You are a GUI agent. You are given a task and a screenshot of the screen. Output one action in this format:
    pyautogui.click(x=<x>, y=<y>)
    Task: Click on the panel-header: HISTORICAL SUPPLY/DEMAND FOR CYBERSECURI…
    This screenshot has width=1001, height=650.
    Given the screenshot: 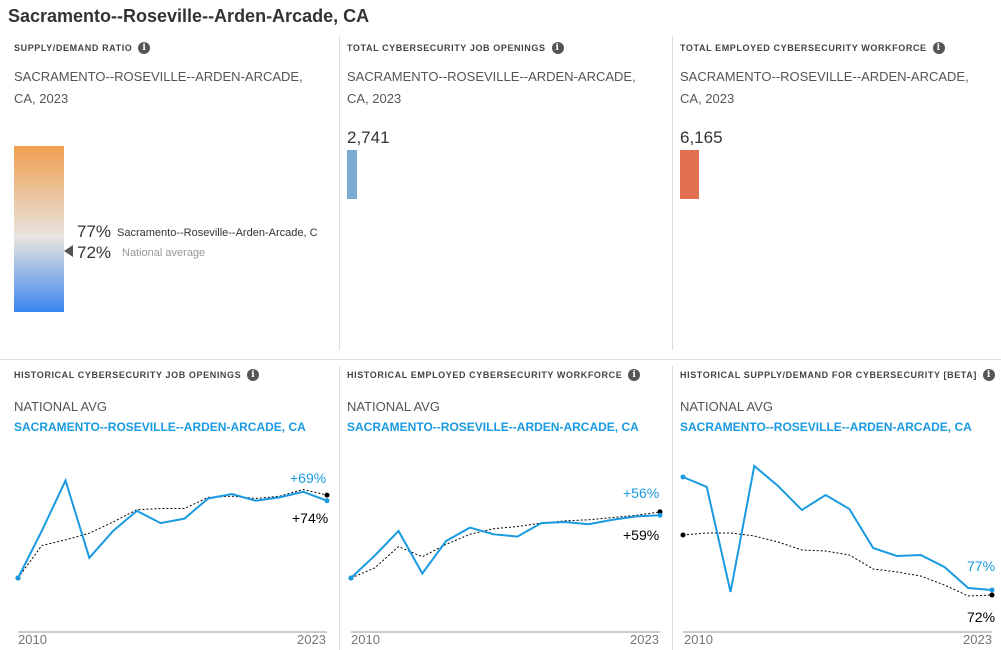 What is the action you would take?
    pyautogui.click(x=828, y=375)
    